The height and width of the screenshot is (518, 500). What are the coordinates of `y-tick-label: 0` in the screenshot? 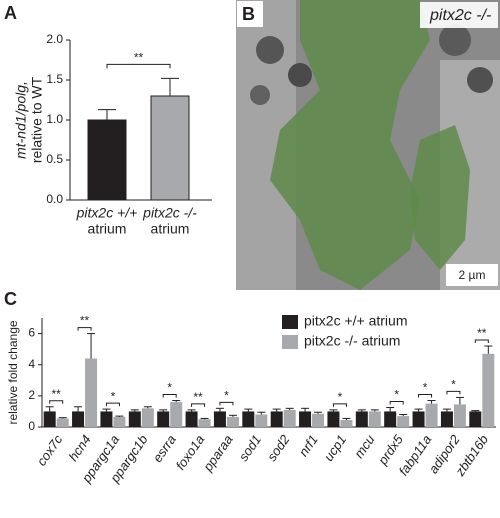 It's located at (31, 426).